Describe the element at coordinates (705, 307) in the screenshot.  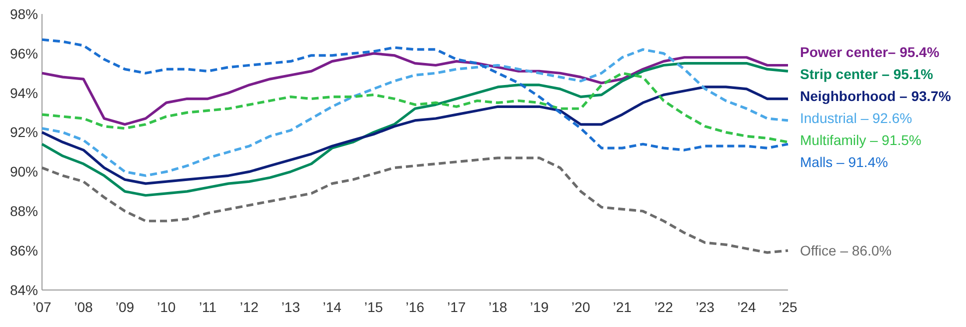
I see `x-tick-label: ’23` at that location.